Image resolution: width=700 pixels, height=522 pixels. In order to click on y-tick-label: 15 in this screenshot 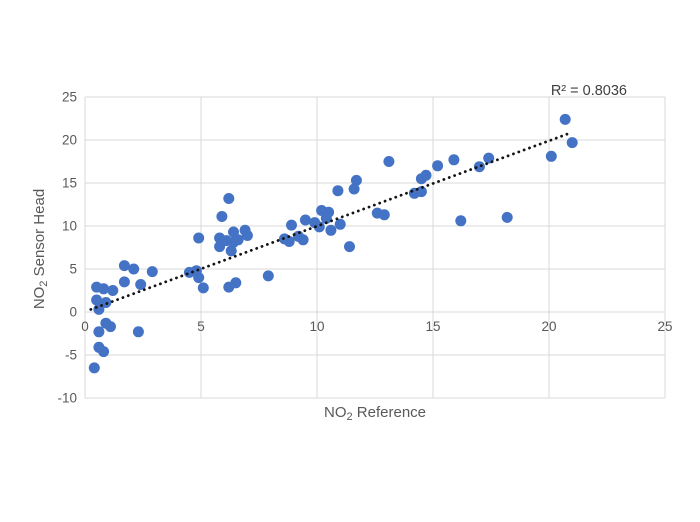, I will do `click(69, 183)`.